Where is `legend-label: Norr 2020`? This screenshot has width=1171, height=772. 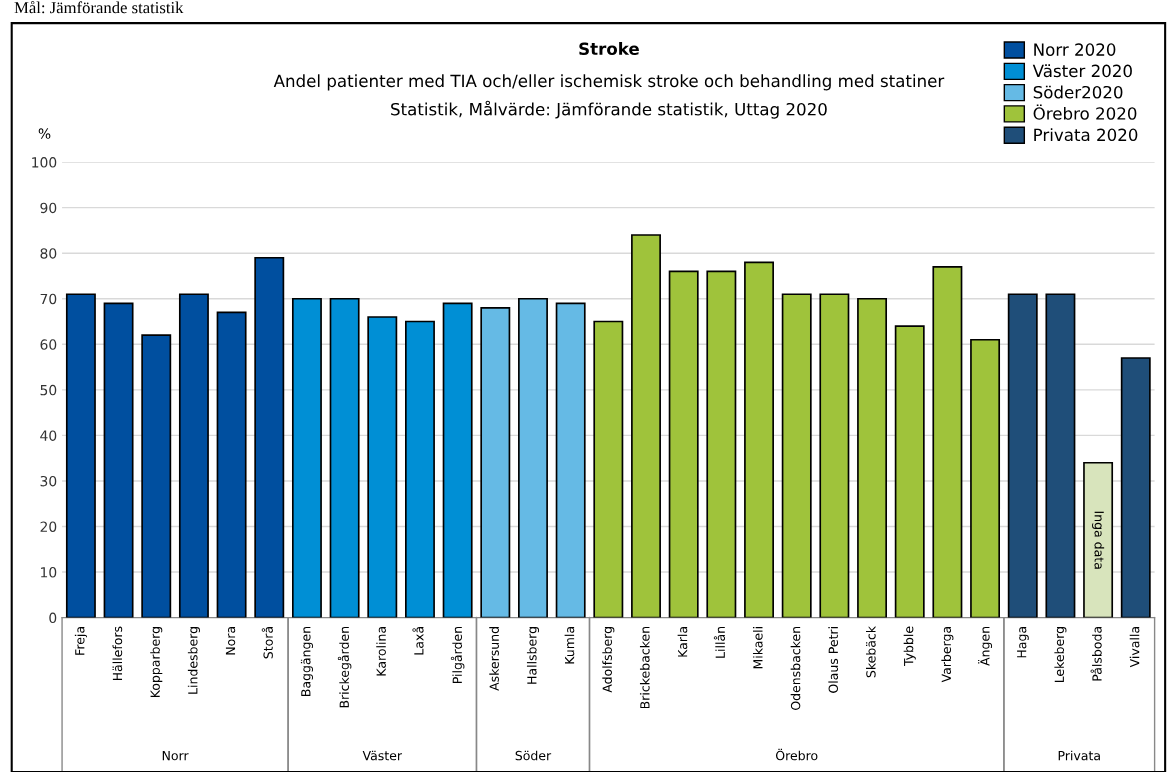 legend-label: Norr 2020 is located at coordinates (1075, 49).